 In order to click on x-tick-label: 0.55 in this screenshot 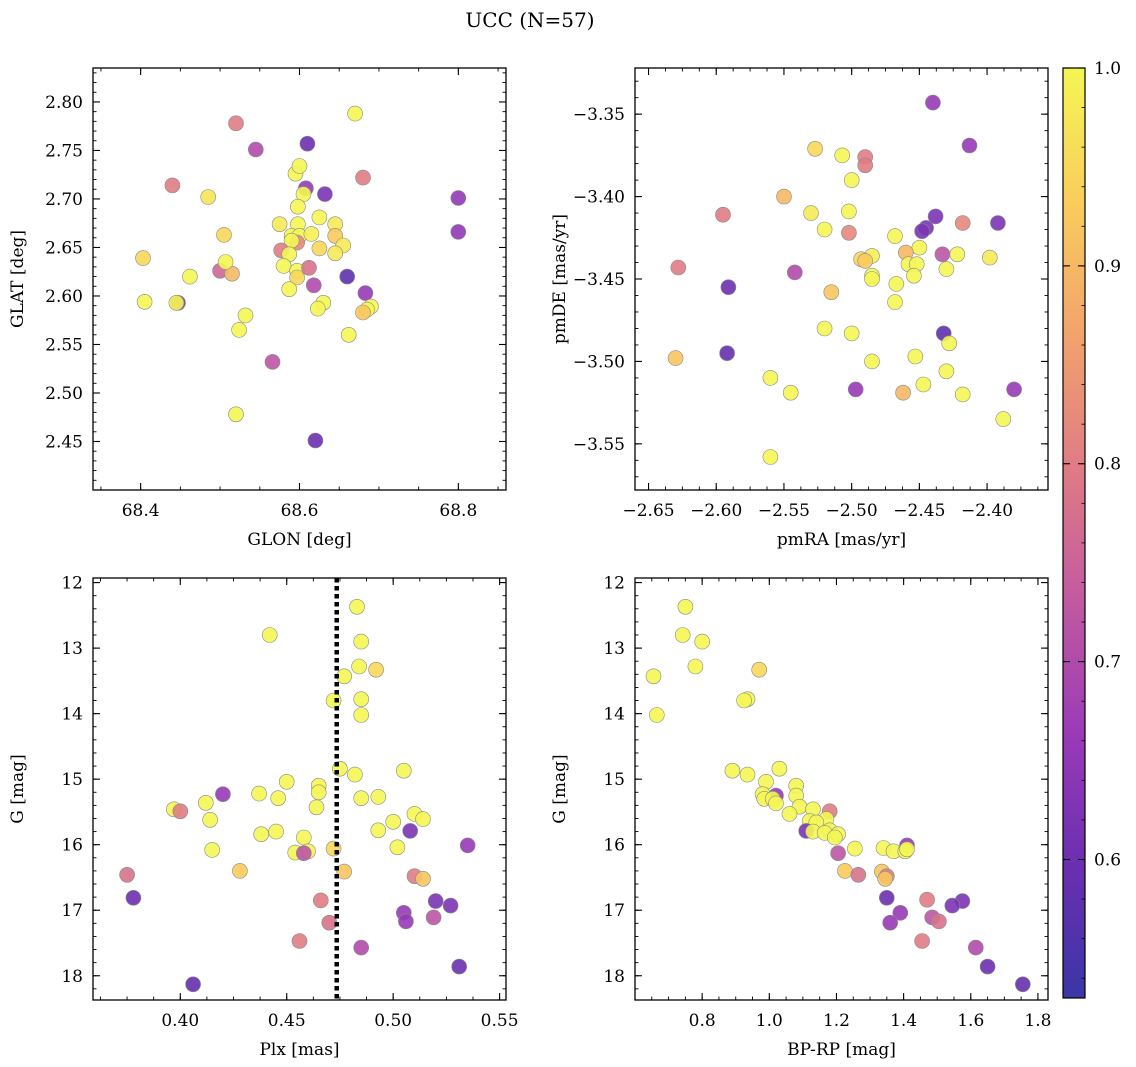, I will do `click(500, 1021)`.